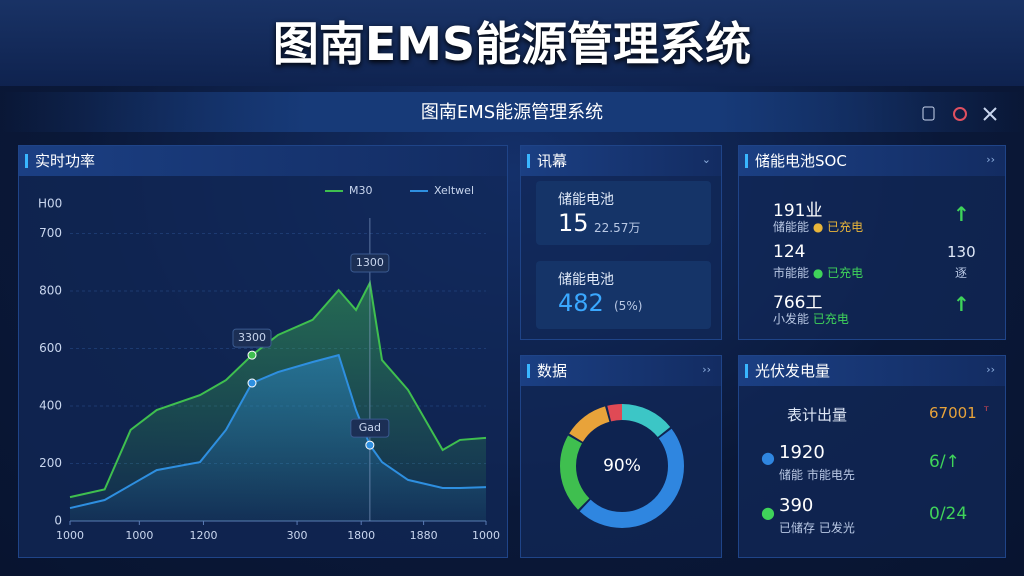 Image resolution: width=1024 pixels, height=576 pixels. I want to click on annotation: Gad, so click(370, 427).